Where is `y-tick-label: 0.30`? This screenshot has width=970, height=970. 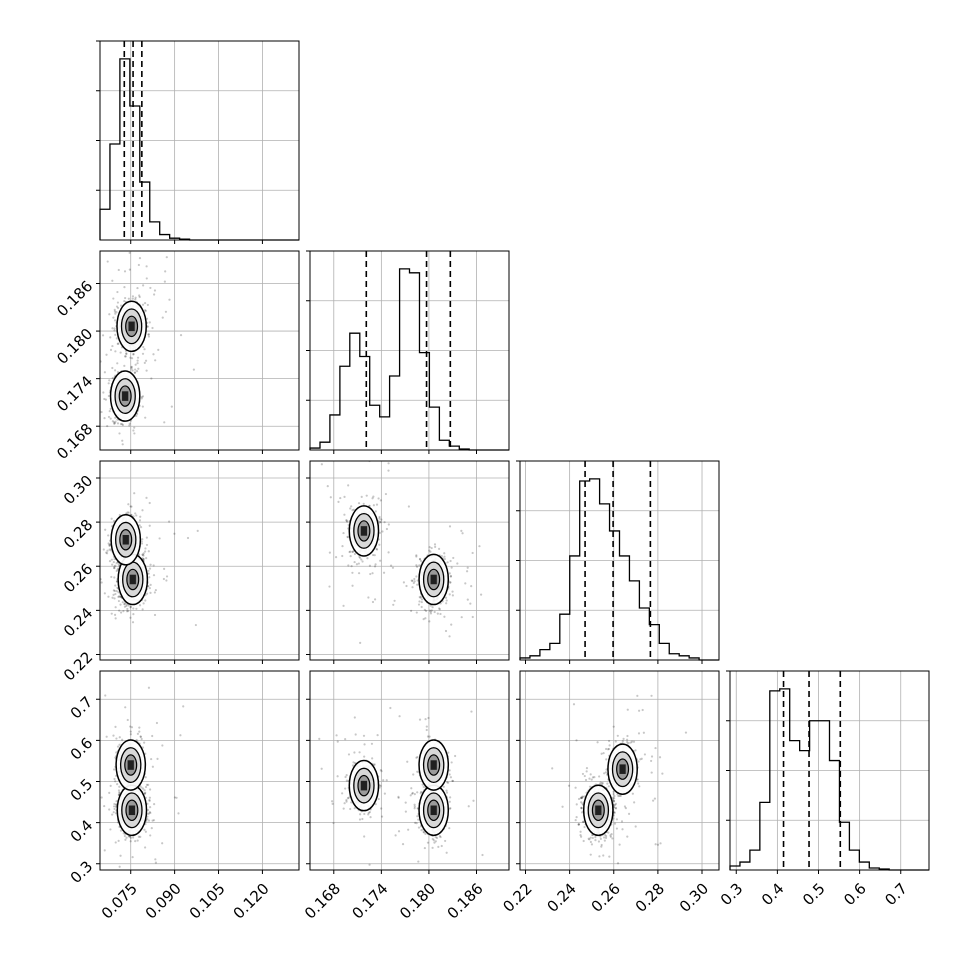 y-tick-label: 0.30 is located at coordinates (78, 490).